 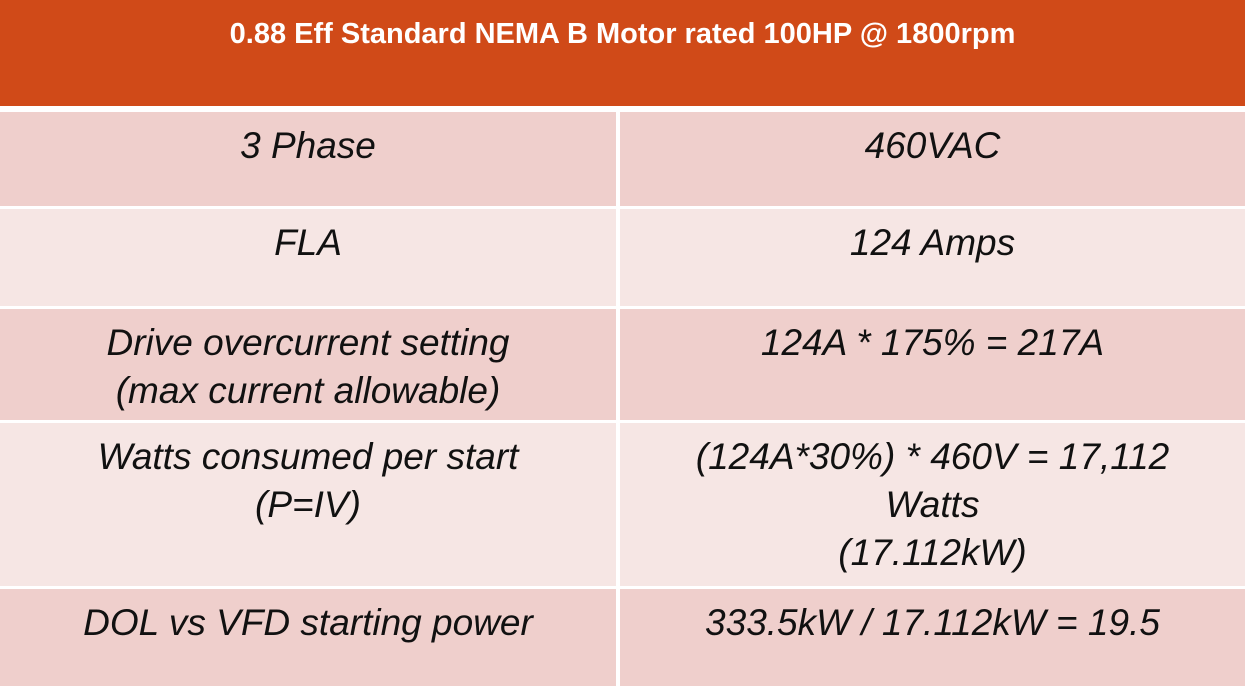 I want to click on table-cell: 124 Amps, so click(x=932, y=257).